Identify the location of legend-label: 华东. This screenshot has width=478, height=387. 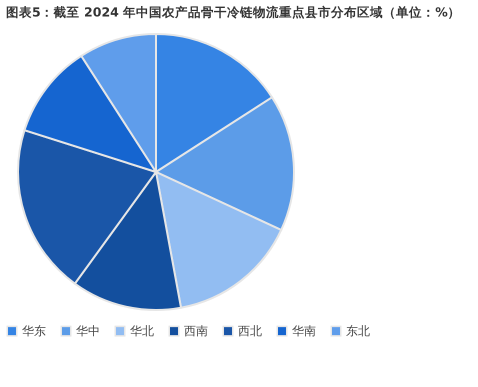
(34, 331).